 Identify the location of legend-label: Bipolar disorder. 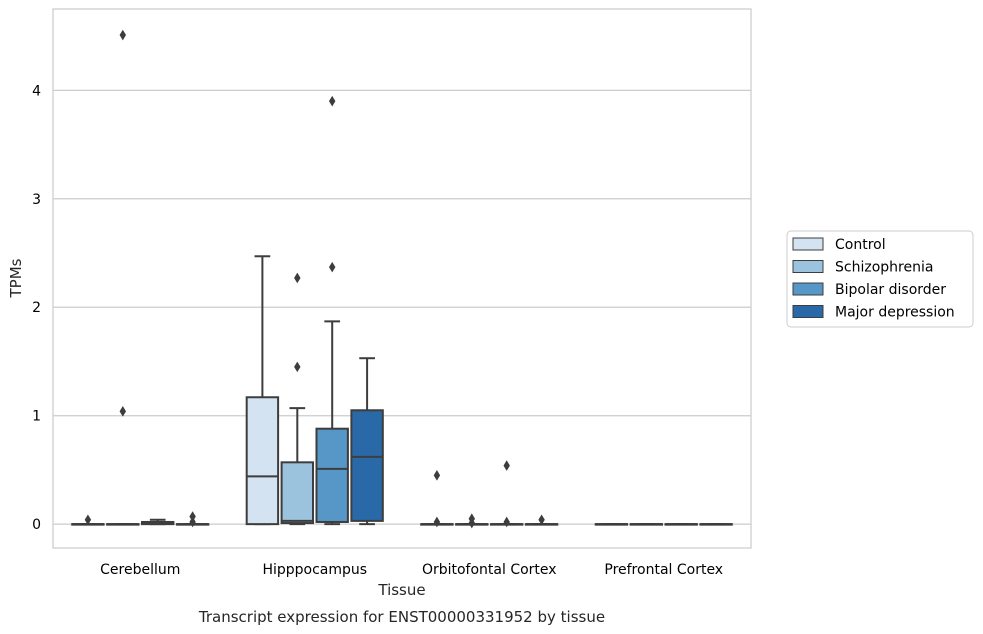
(890, 290).